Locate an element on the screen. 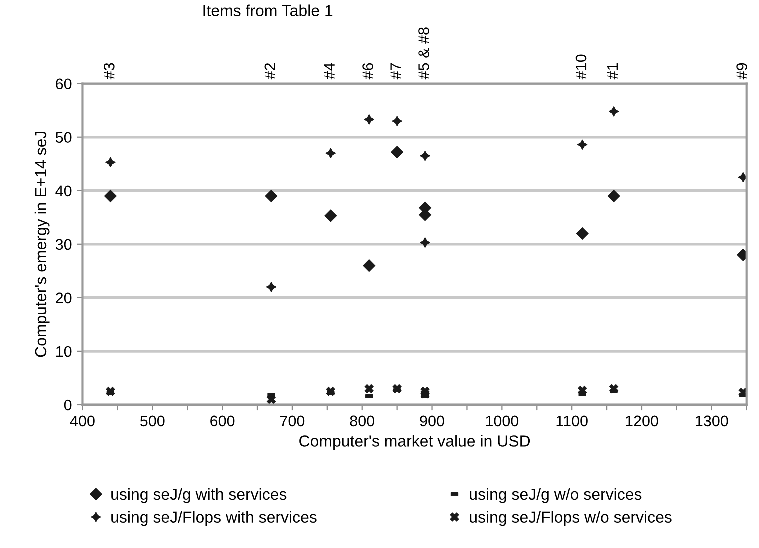 This screenshot has height=548, width=759. text: Items from Table 1 is located at coordinates (268, 10).